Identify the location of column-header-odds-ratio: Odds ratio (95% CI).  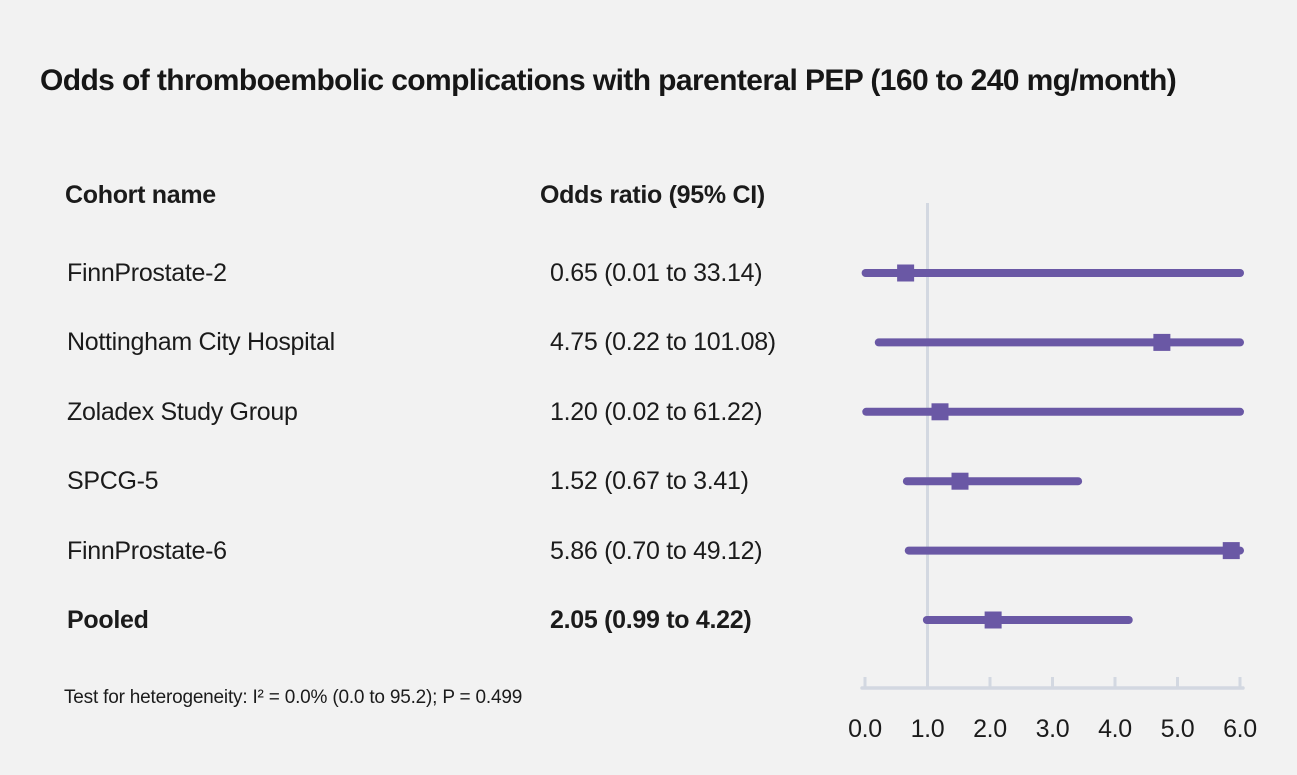
(652, 195).